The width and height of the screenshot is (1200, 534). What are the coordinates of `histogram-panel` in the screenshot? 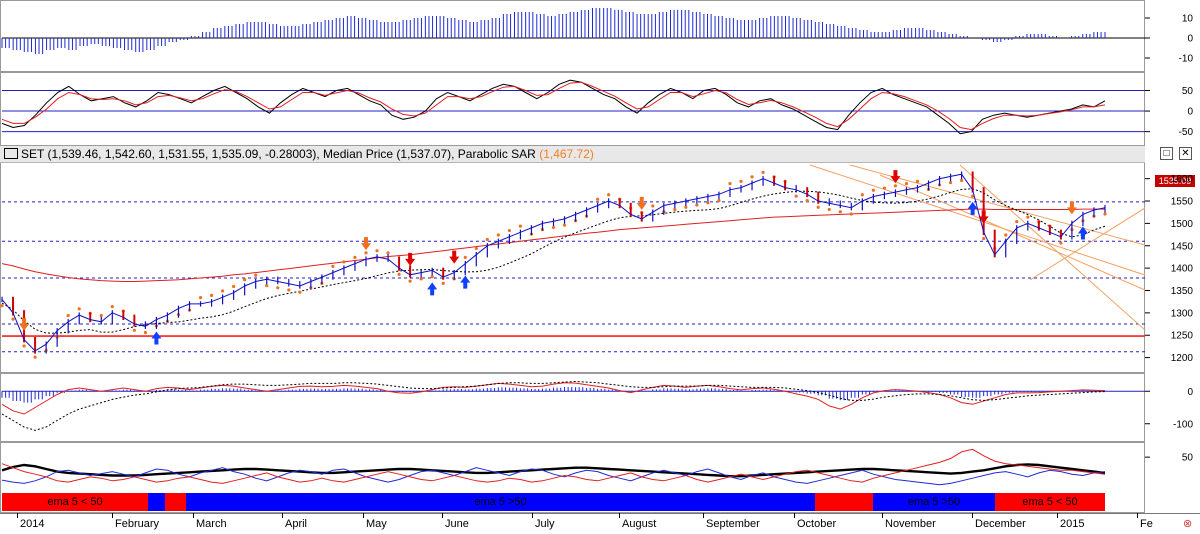 It's located at (572, 36).